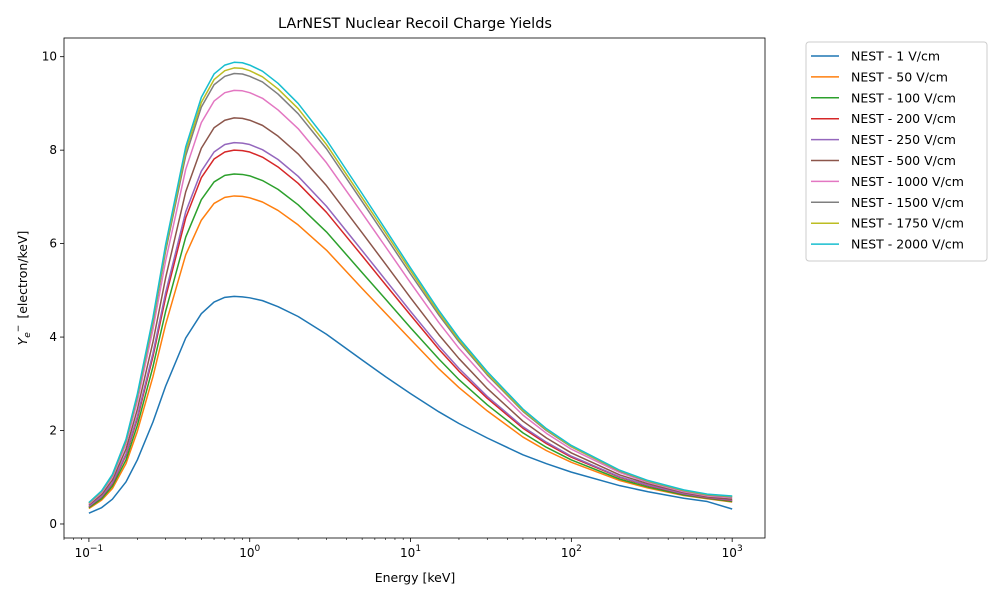  What do you see at coordinates (907, 202) in the screenshot?
I see `legend-entry-8: NEST - 1500 V/cm` at bounding box center [907, 202].